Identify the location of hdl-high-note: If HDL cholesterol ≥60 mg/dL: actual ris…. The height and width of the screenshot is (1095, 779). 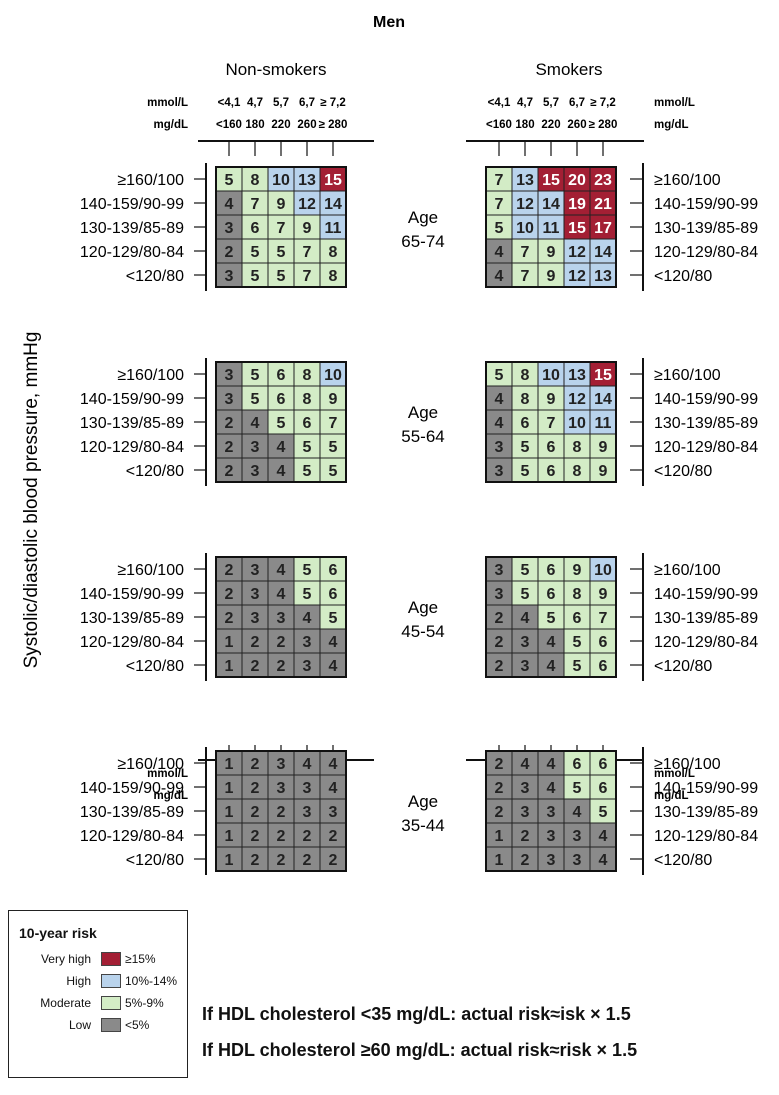
(420, 1050).